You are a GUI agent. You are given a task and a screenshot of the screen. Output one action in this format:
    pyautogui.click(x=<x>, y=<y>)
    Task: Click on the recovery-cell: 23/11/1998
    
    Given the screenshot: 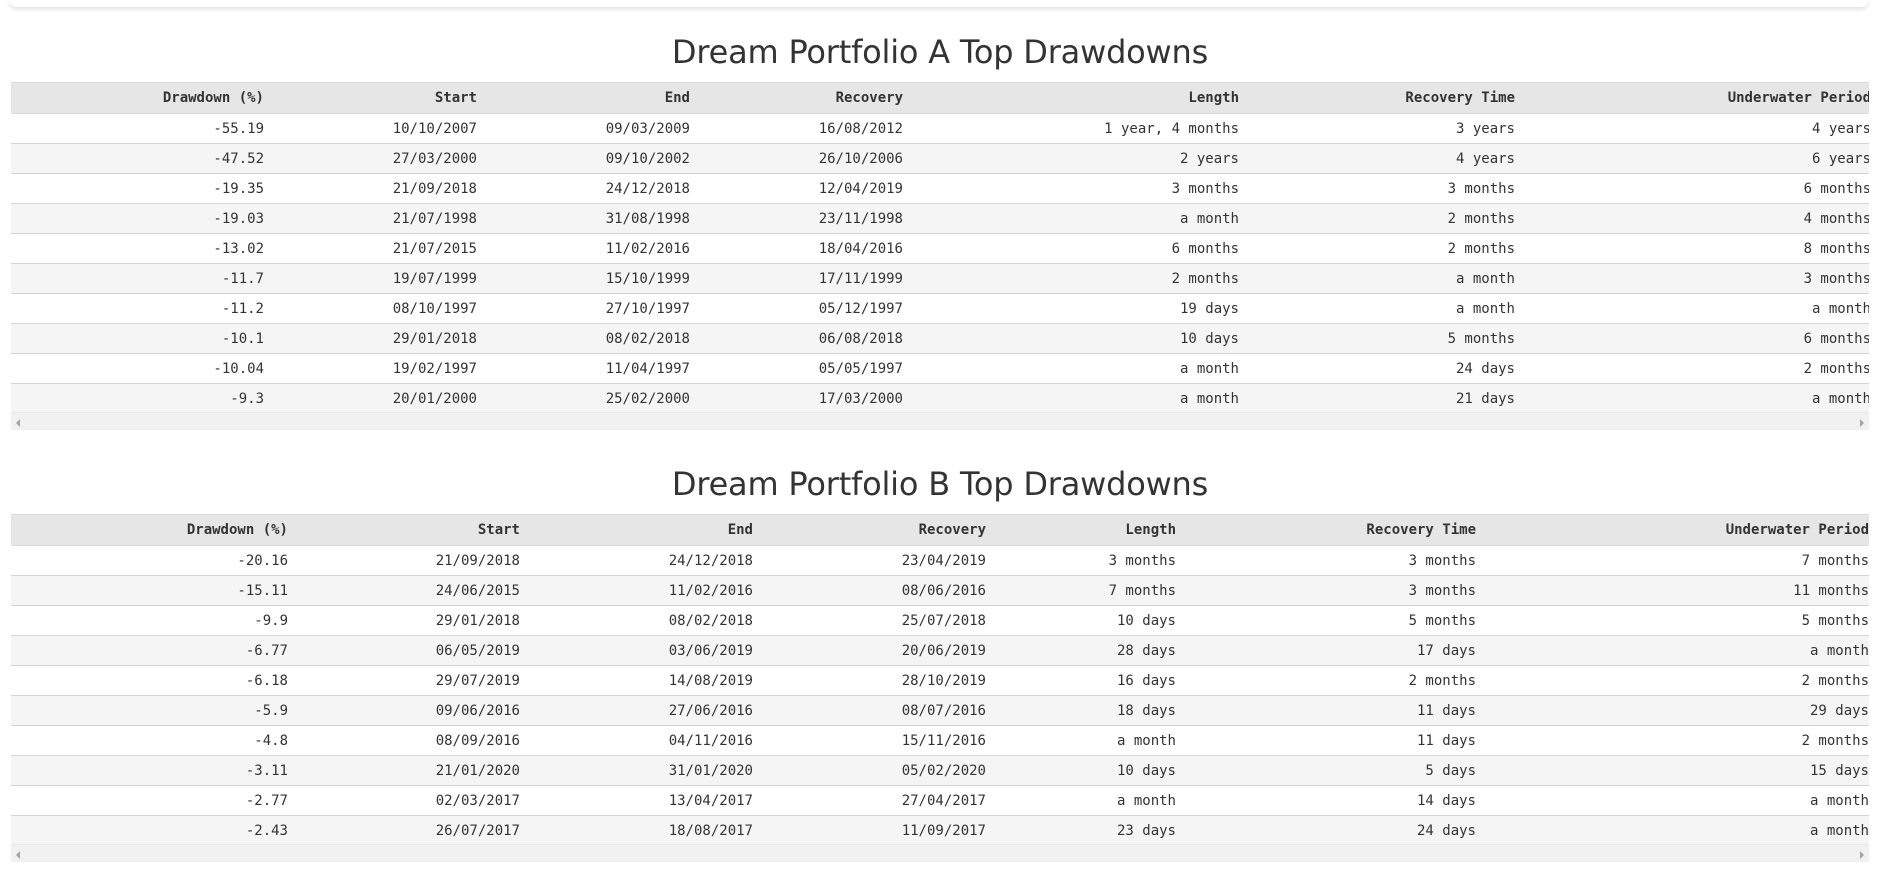 What is the action you would take?
    pyautogui.click(x=796, y=218)
    